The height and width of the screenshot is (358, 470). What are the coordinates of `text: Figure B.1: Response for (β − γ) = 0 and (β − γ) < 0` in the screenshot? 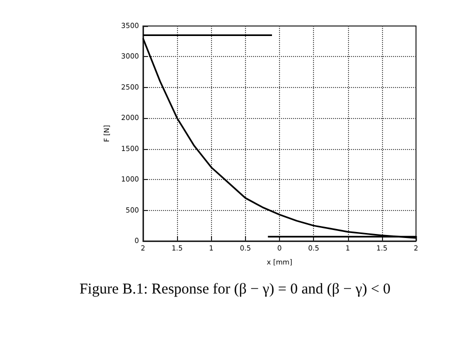 It's located at (235, 290).